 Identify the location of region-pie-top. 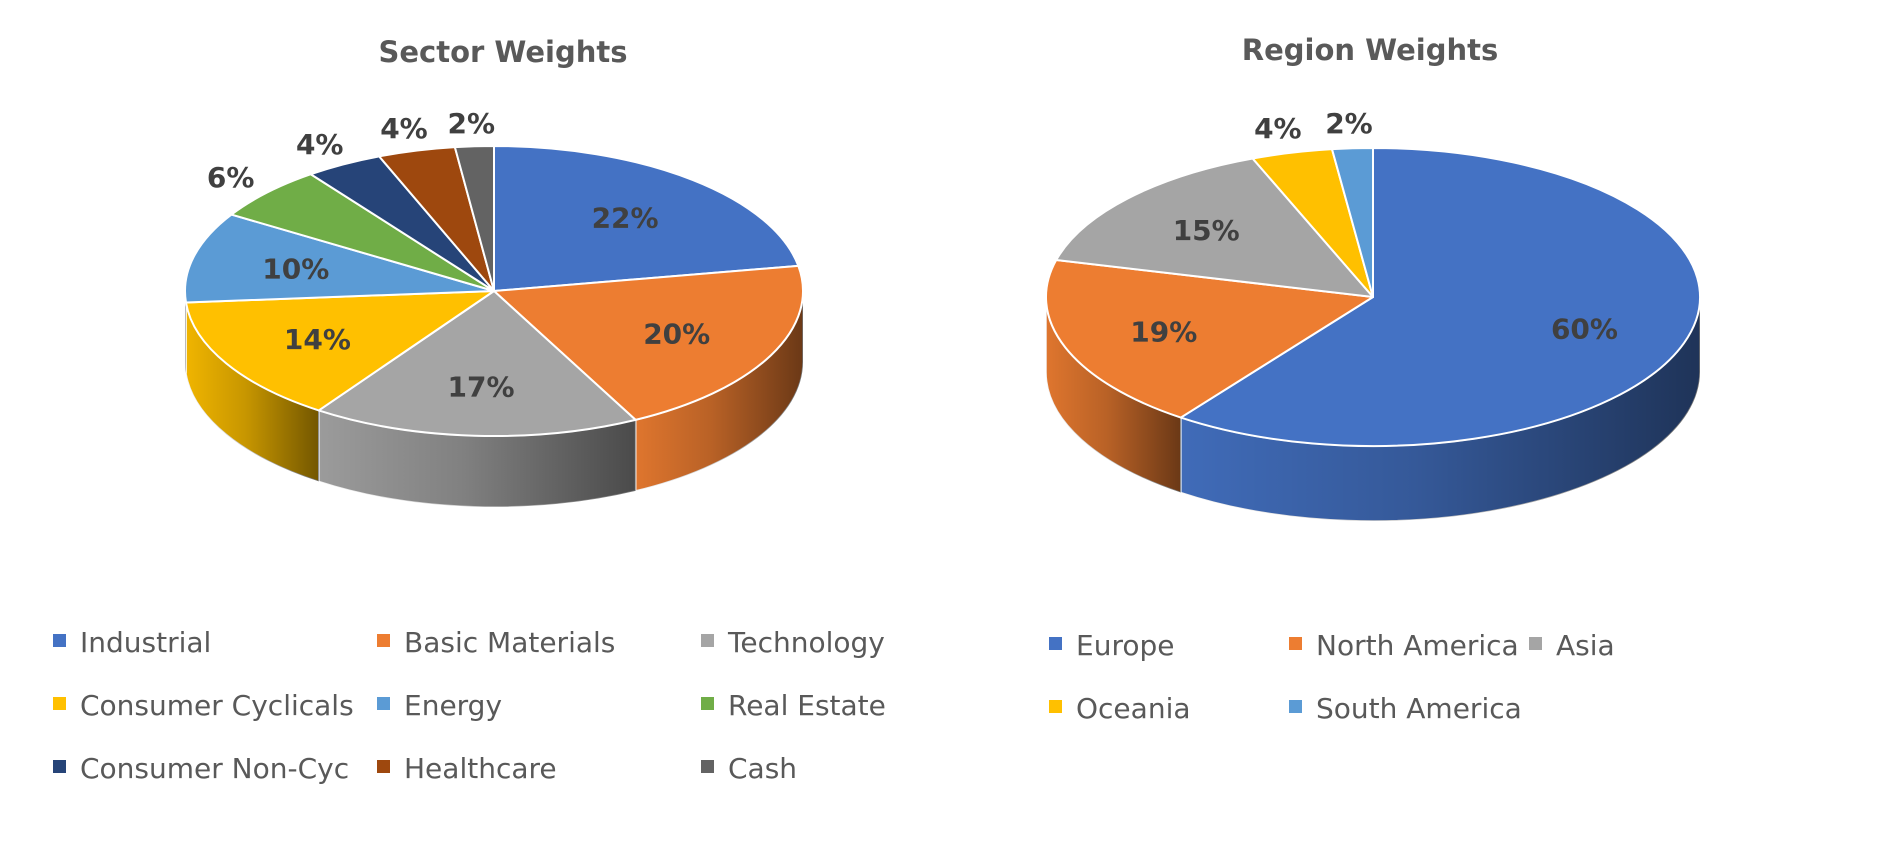
(1373, 297).